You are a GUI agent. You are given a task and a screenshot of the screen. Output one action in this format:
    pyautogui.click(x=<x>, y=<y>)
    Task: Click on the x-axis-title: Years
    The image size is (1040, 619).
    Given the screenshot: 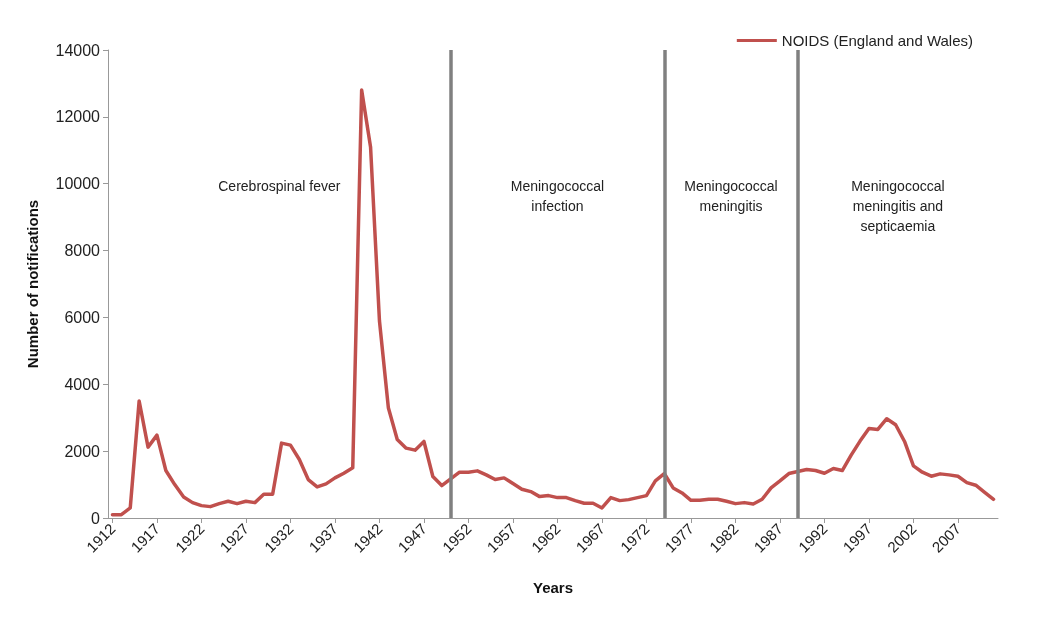 What is the action you would take?
    pyautogui.click(x=553, y=587)
    